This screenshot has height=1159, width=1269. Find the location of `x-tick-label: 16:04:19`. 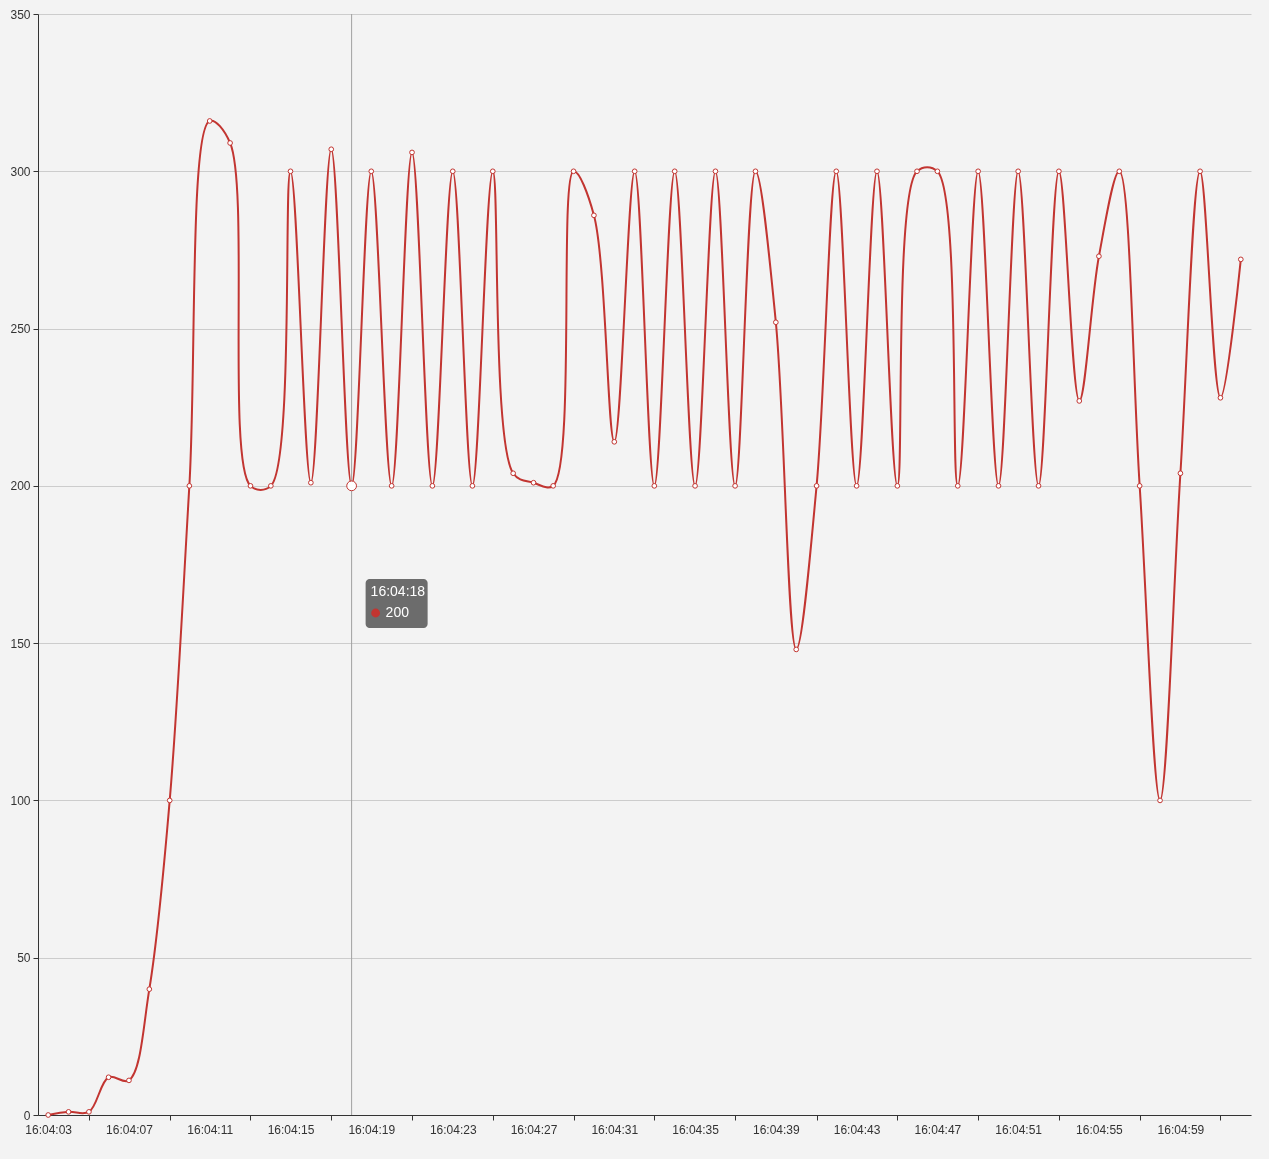

x-tick-label: 16:04:19 is located at coordinates (372, 1129).